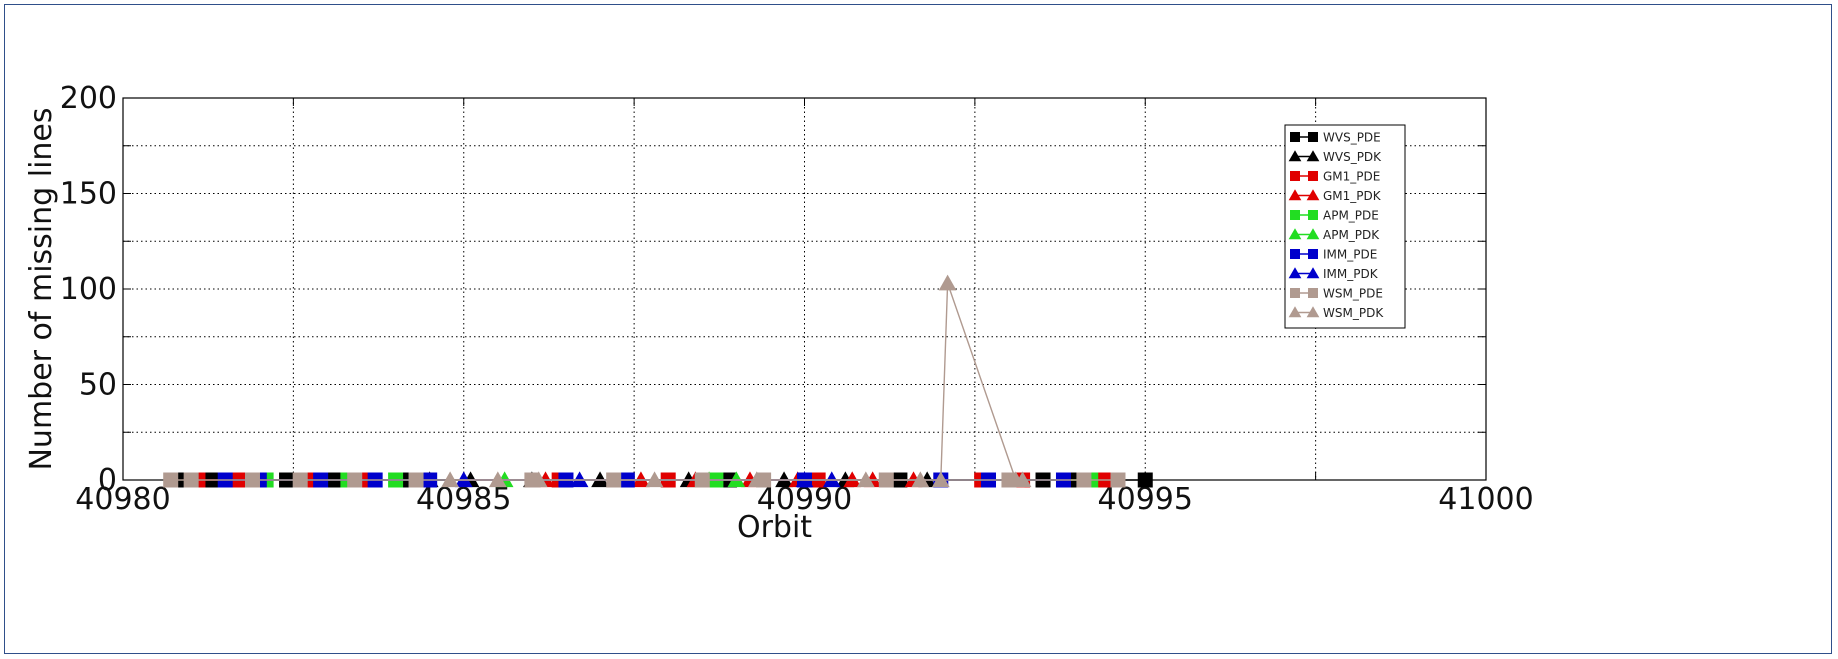 This screenshot has width=1838, height=659. Describe the element at coordinates (88, 98) in the screenshot. I see `y-tick-label: 200` at that location.